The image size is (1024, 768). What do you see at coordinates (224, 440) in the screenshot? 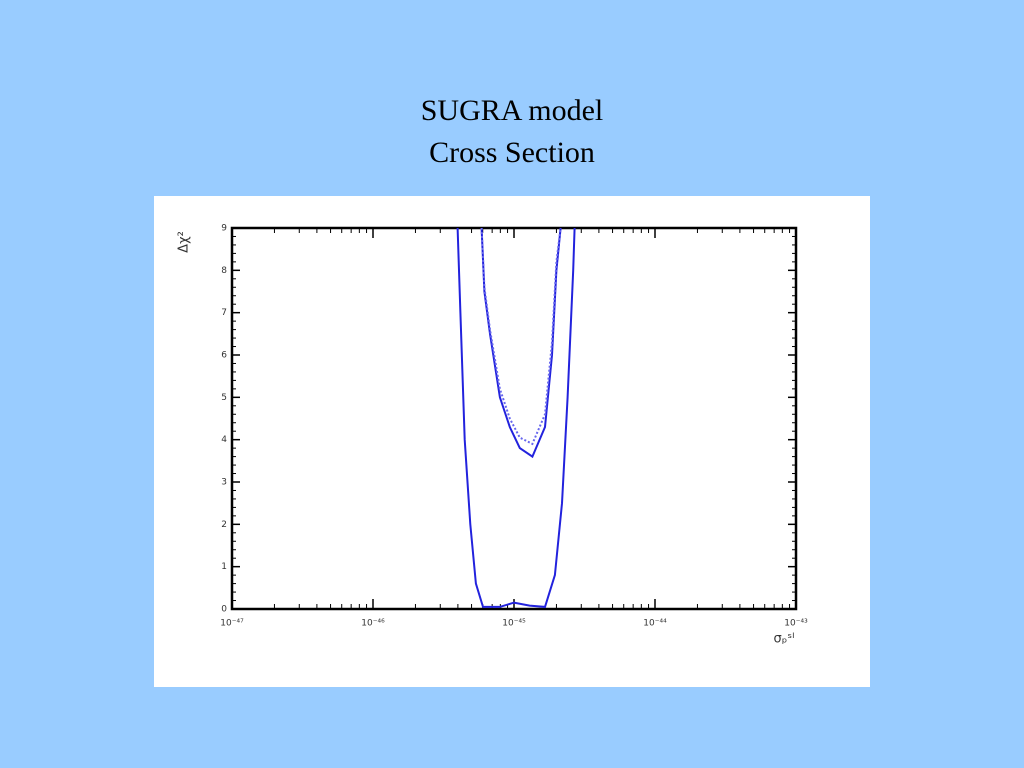
I see `y-tick-label: 4` at bounding box center [224, 440].